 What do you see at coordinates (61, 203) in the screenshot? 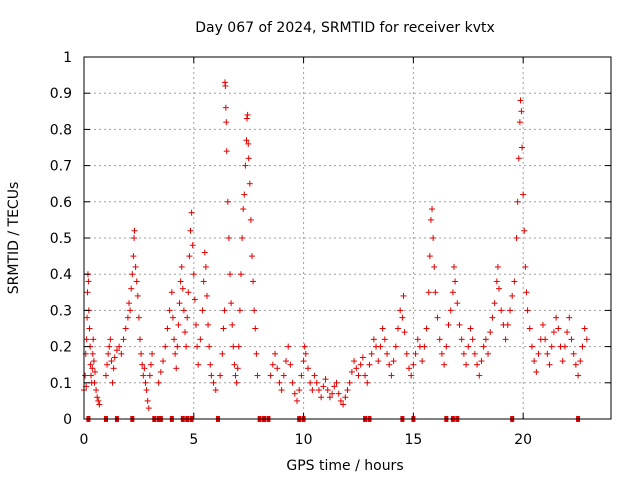
I see `y-tick-label: 0.6` at bounding box center [61, 203].